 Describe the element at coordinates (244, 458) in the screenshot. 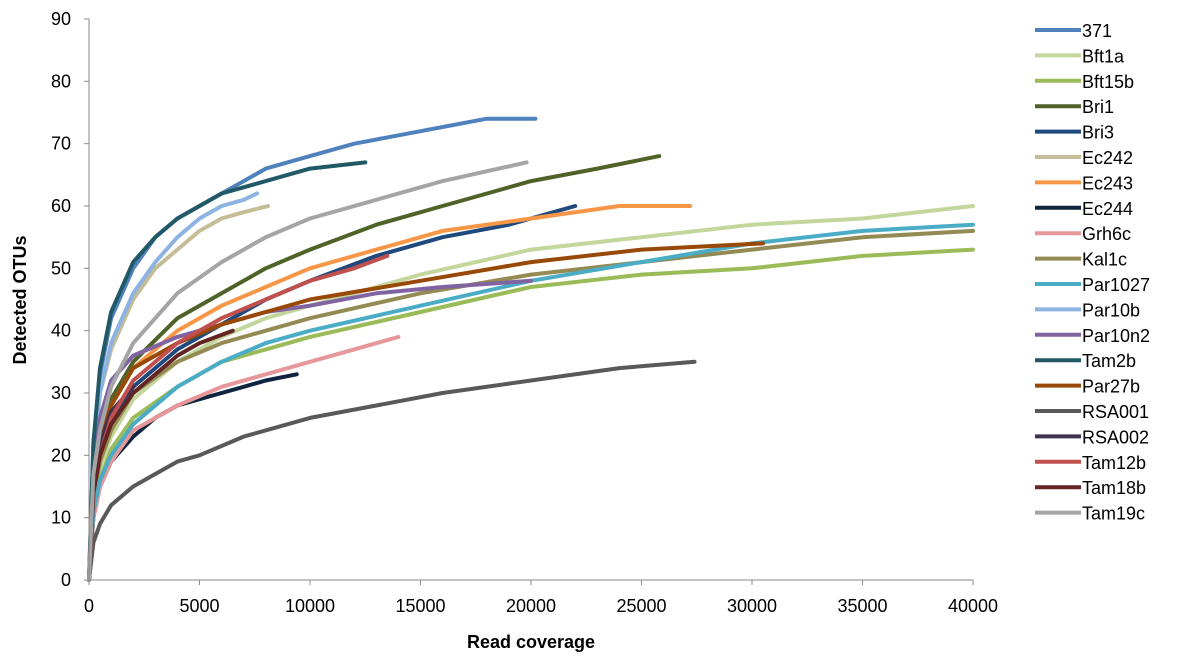

I see `series-line-Grh6c` at that location.